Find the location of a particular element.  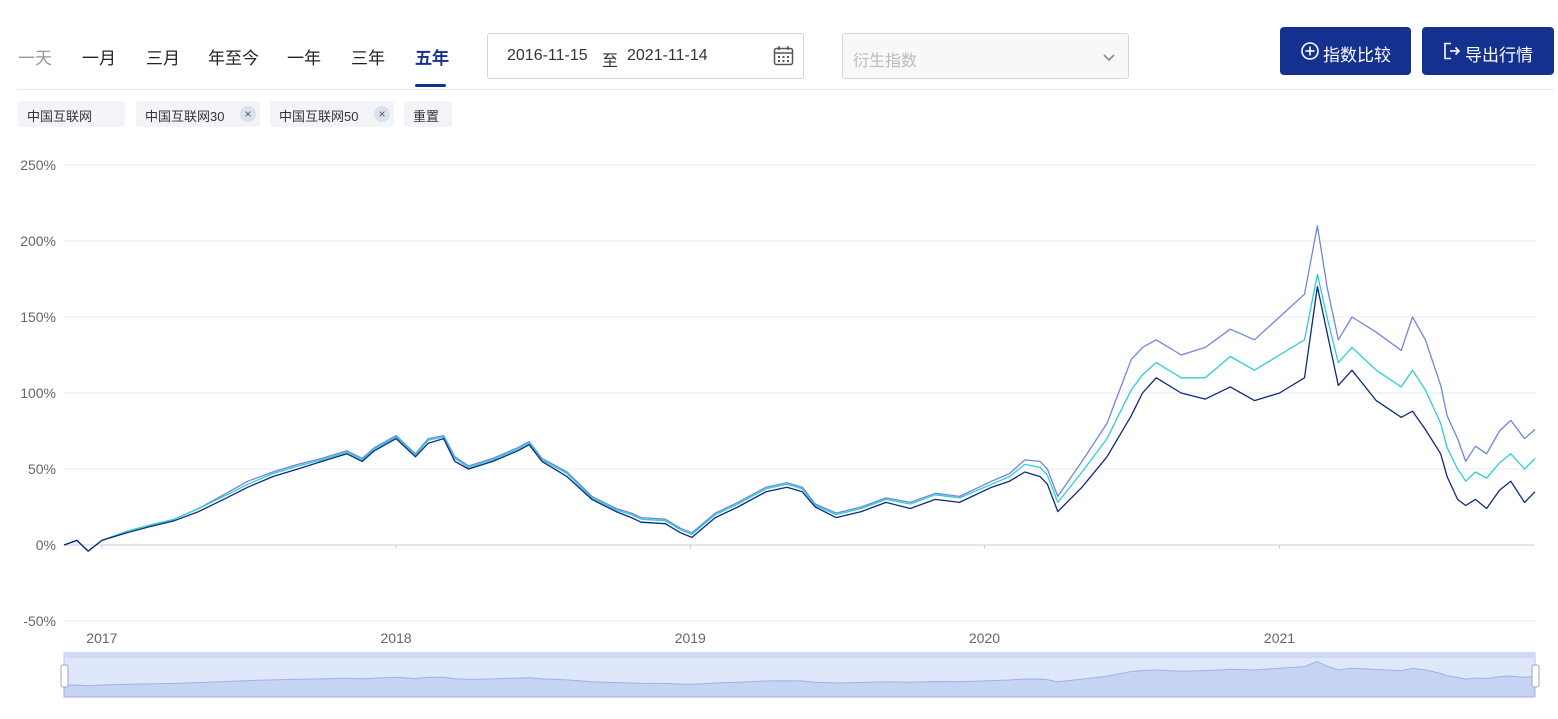

slider-preview-area is located at coordinates (799, 679).